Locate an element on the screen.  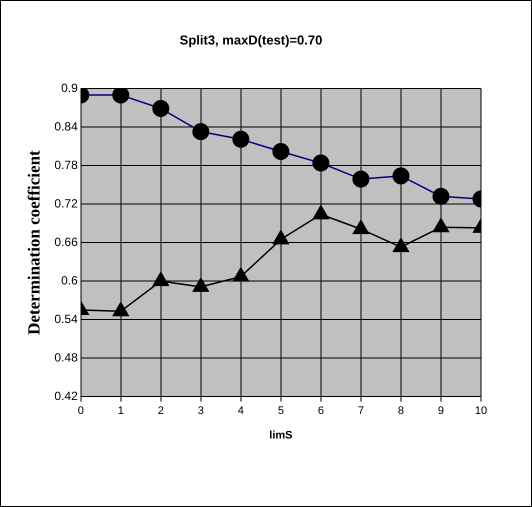
y-tick-label: 0.72 is located at coordinates (66, 203).